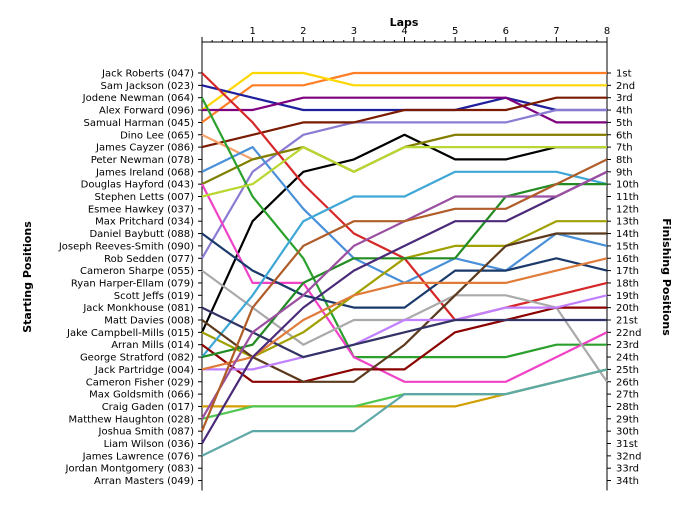  Describe the element at coordinates (627, 395) in the screenshot. I see `finish-position-label: 27th` at that location.